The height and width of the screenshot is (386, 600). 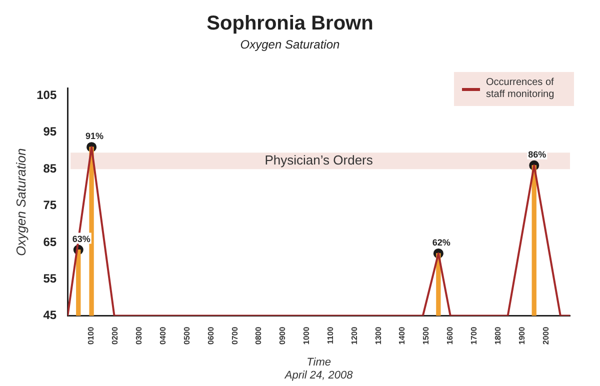 What do you see at coordinates (50, 205) in the screenshot?
I see `y-tick-label: 75` at bounding box center [50, 205].